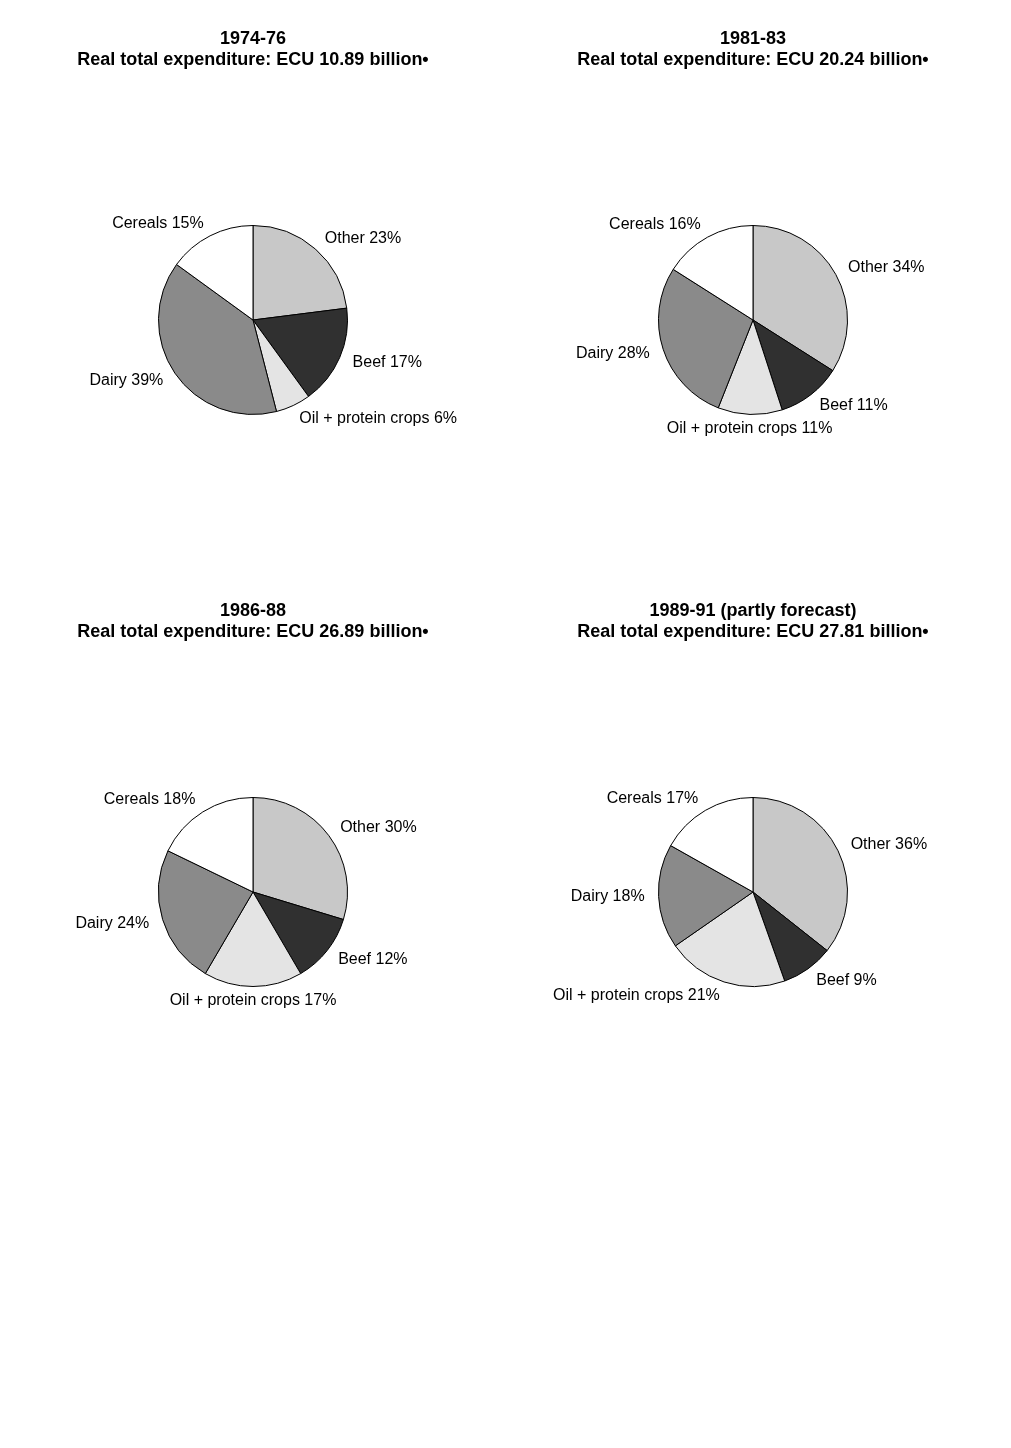 The image size is (1011, 1448). What do you see at coordinates (636, 994) in the screenshot?
I see `slice-label: Oil + protein crops 21%` at bounding box center [636, 994].